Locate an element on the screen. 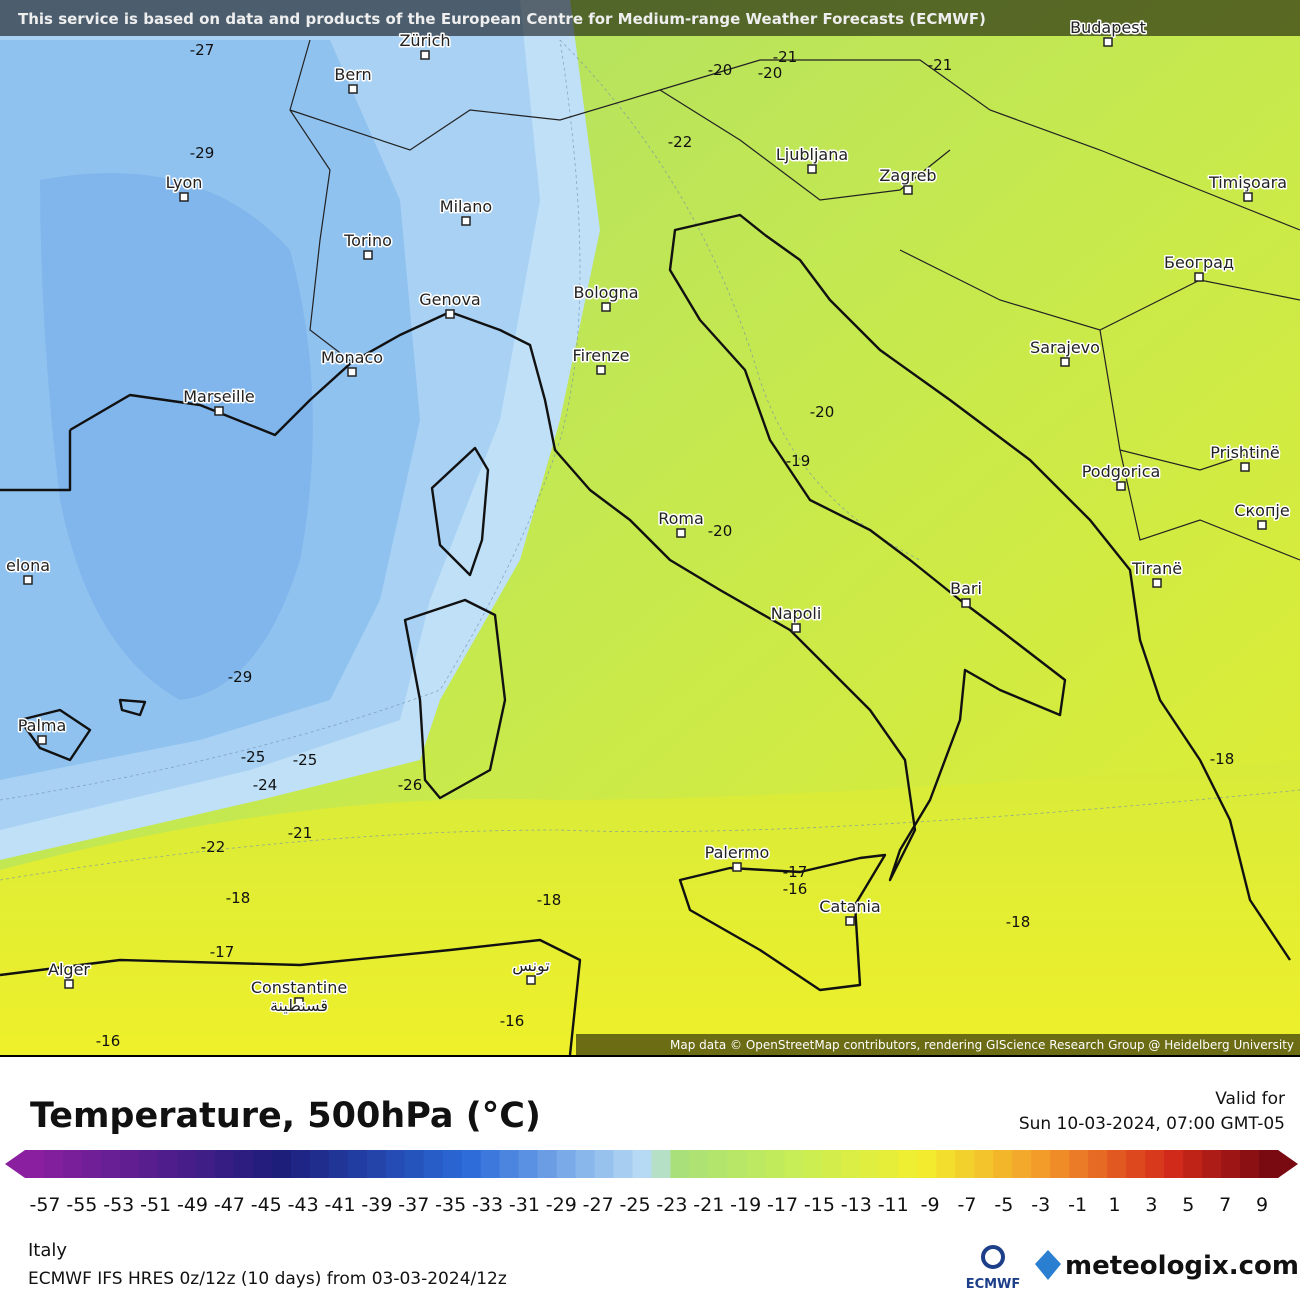  ecmwf-logo: ECMWF is located at coordinates (993, 1284).